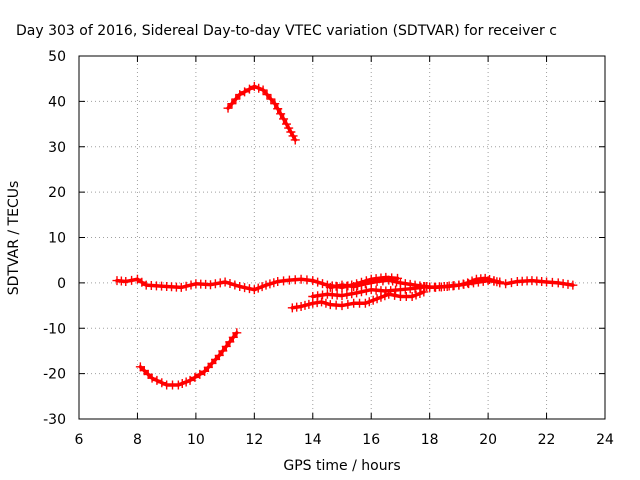 The width and height of the screenshot is (640, 480). Describe the element at coordinates (57, 239) in the screenshot. I see `y-tick-label: 10` at that location.